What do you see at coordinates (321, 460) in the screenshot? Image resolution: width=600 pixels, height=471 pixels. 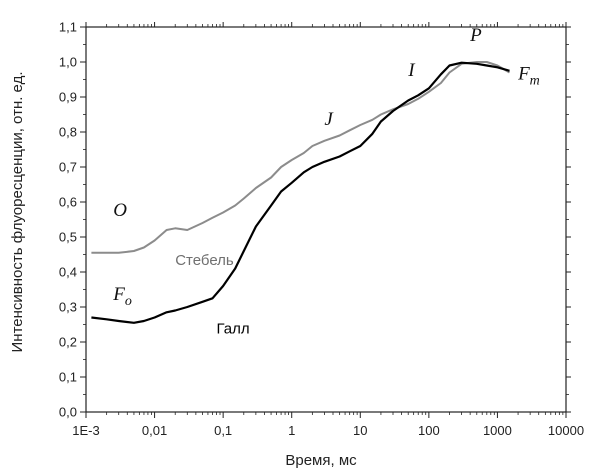 I see `x-axis-label: Время, мс` at bounding box center [321, 460].